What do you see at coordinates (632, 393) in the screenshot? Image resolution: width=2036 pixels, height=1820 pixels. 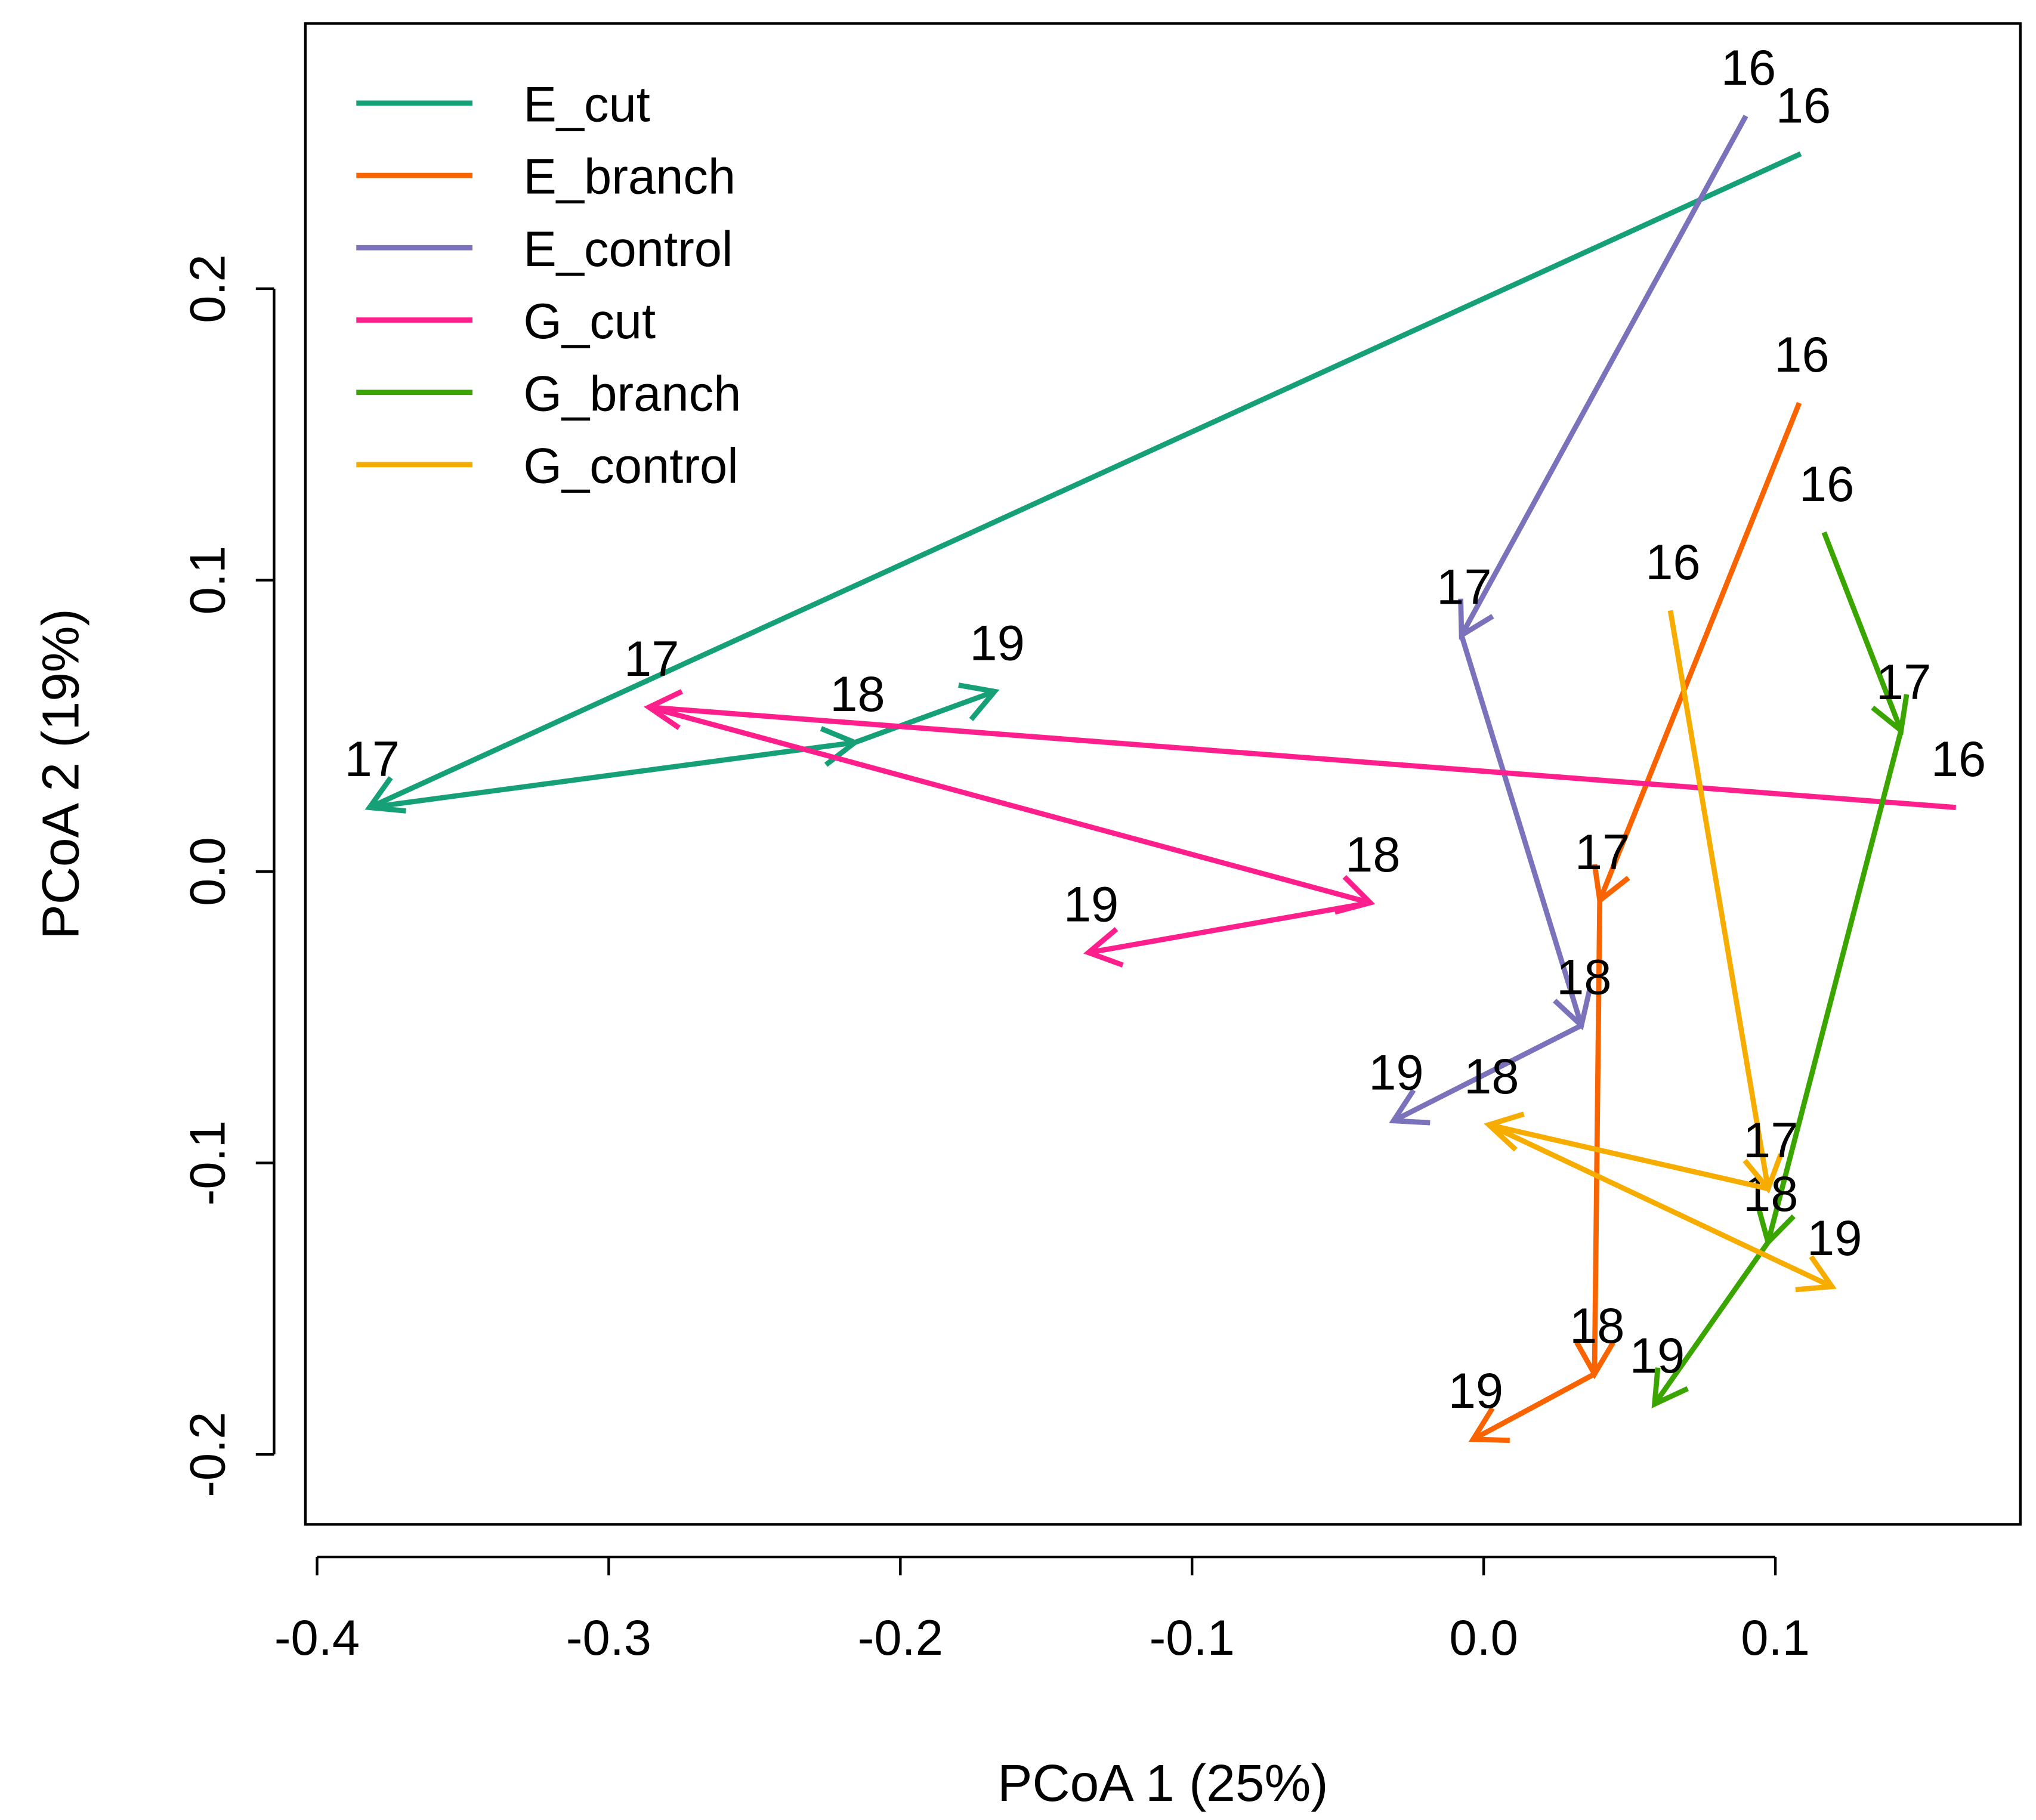 I see `legend-label: G_branch` at bounding box center [632, 393].